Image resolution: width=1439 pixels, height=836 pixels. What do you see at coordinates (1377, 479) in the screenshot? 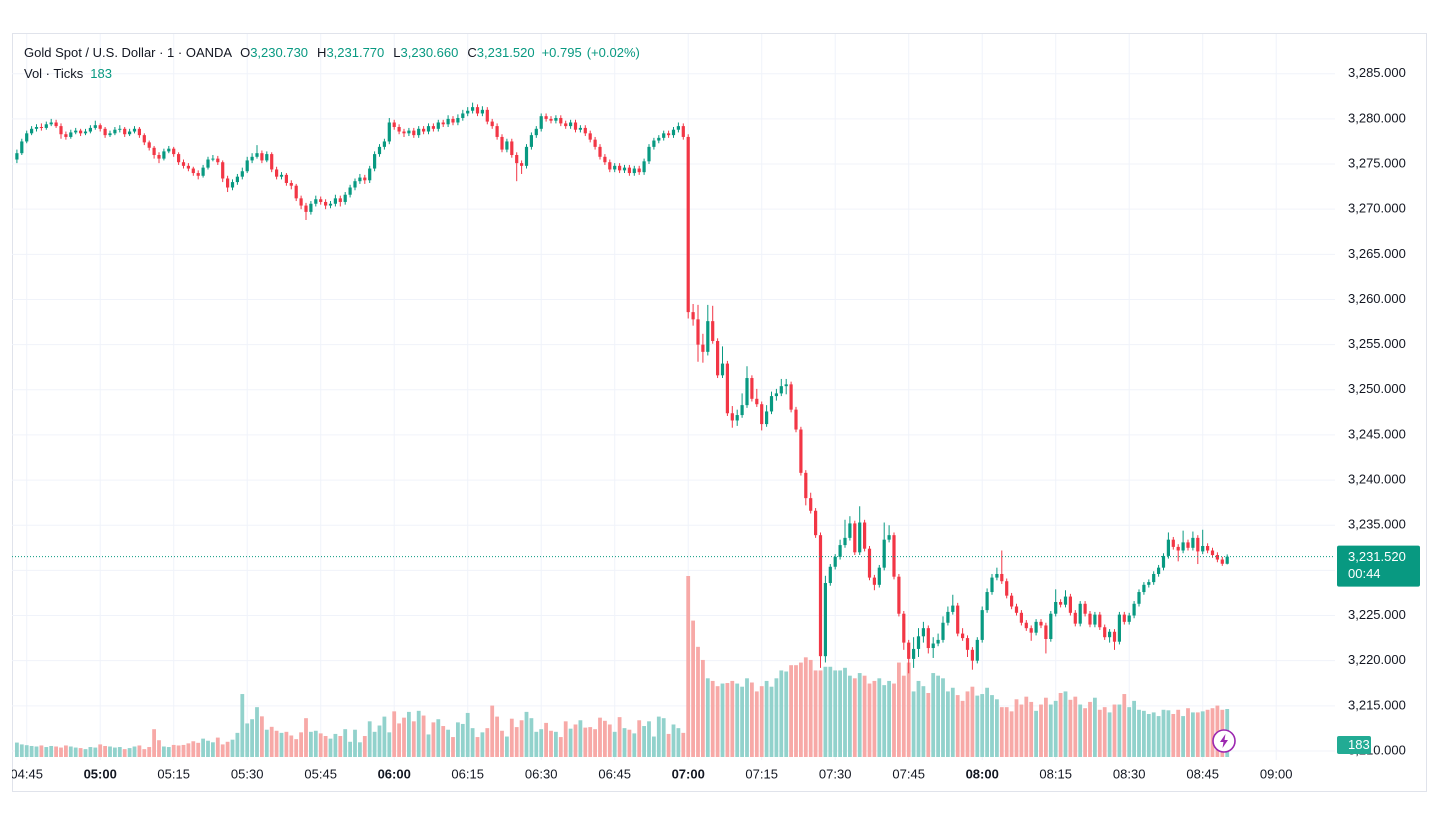
I see `y-tick-label: 3,240.000` at bounding box center [1377, 479].